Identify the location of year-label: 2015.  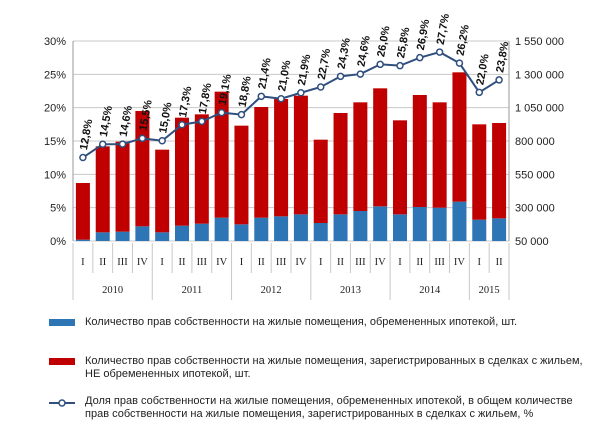
(489, 290).